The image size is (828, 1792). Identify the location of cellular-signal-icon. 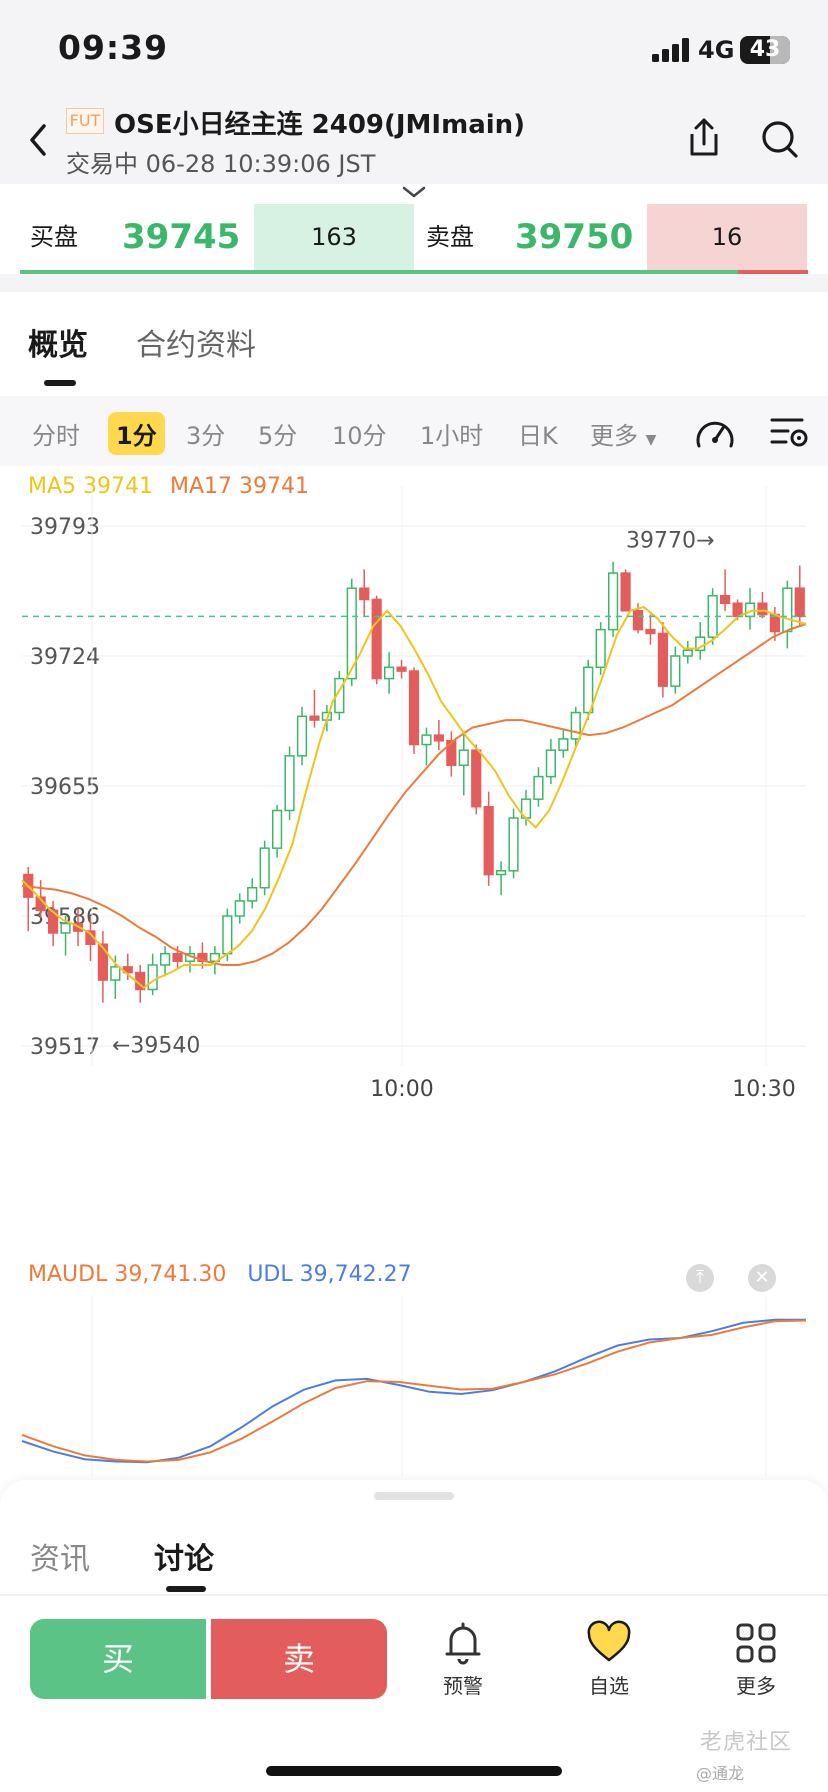
(670, 50).